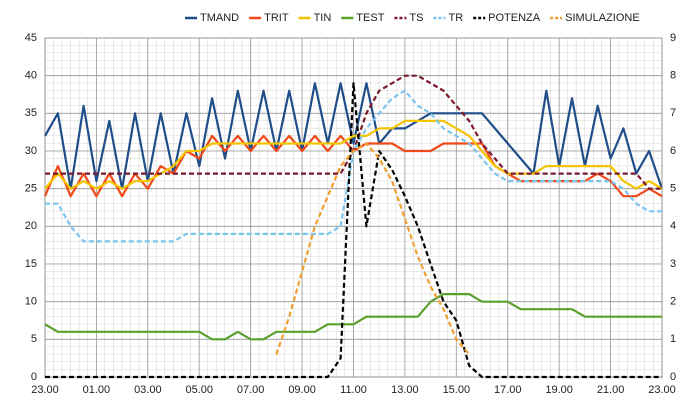 This screenshot has width=700, height=416. I want to click on legend: TMAND TRIT TIN TEST TS TR POTENZA SIMULAZIONE, so click(412, 18).